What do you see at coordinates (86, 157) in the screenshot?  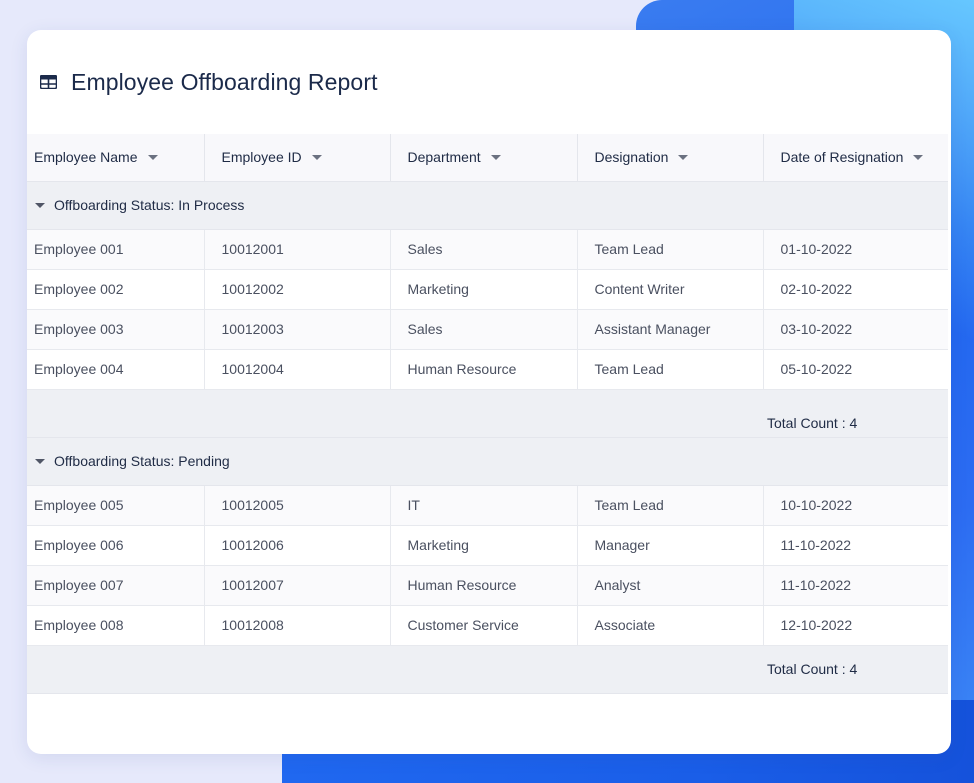 I see `column-header-label: Employee Name` at bounding box center [86, 157].